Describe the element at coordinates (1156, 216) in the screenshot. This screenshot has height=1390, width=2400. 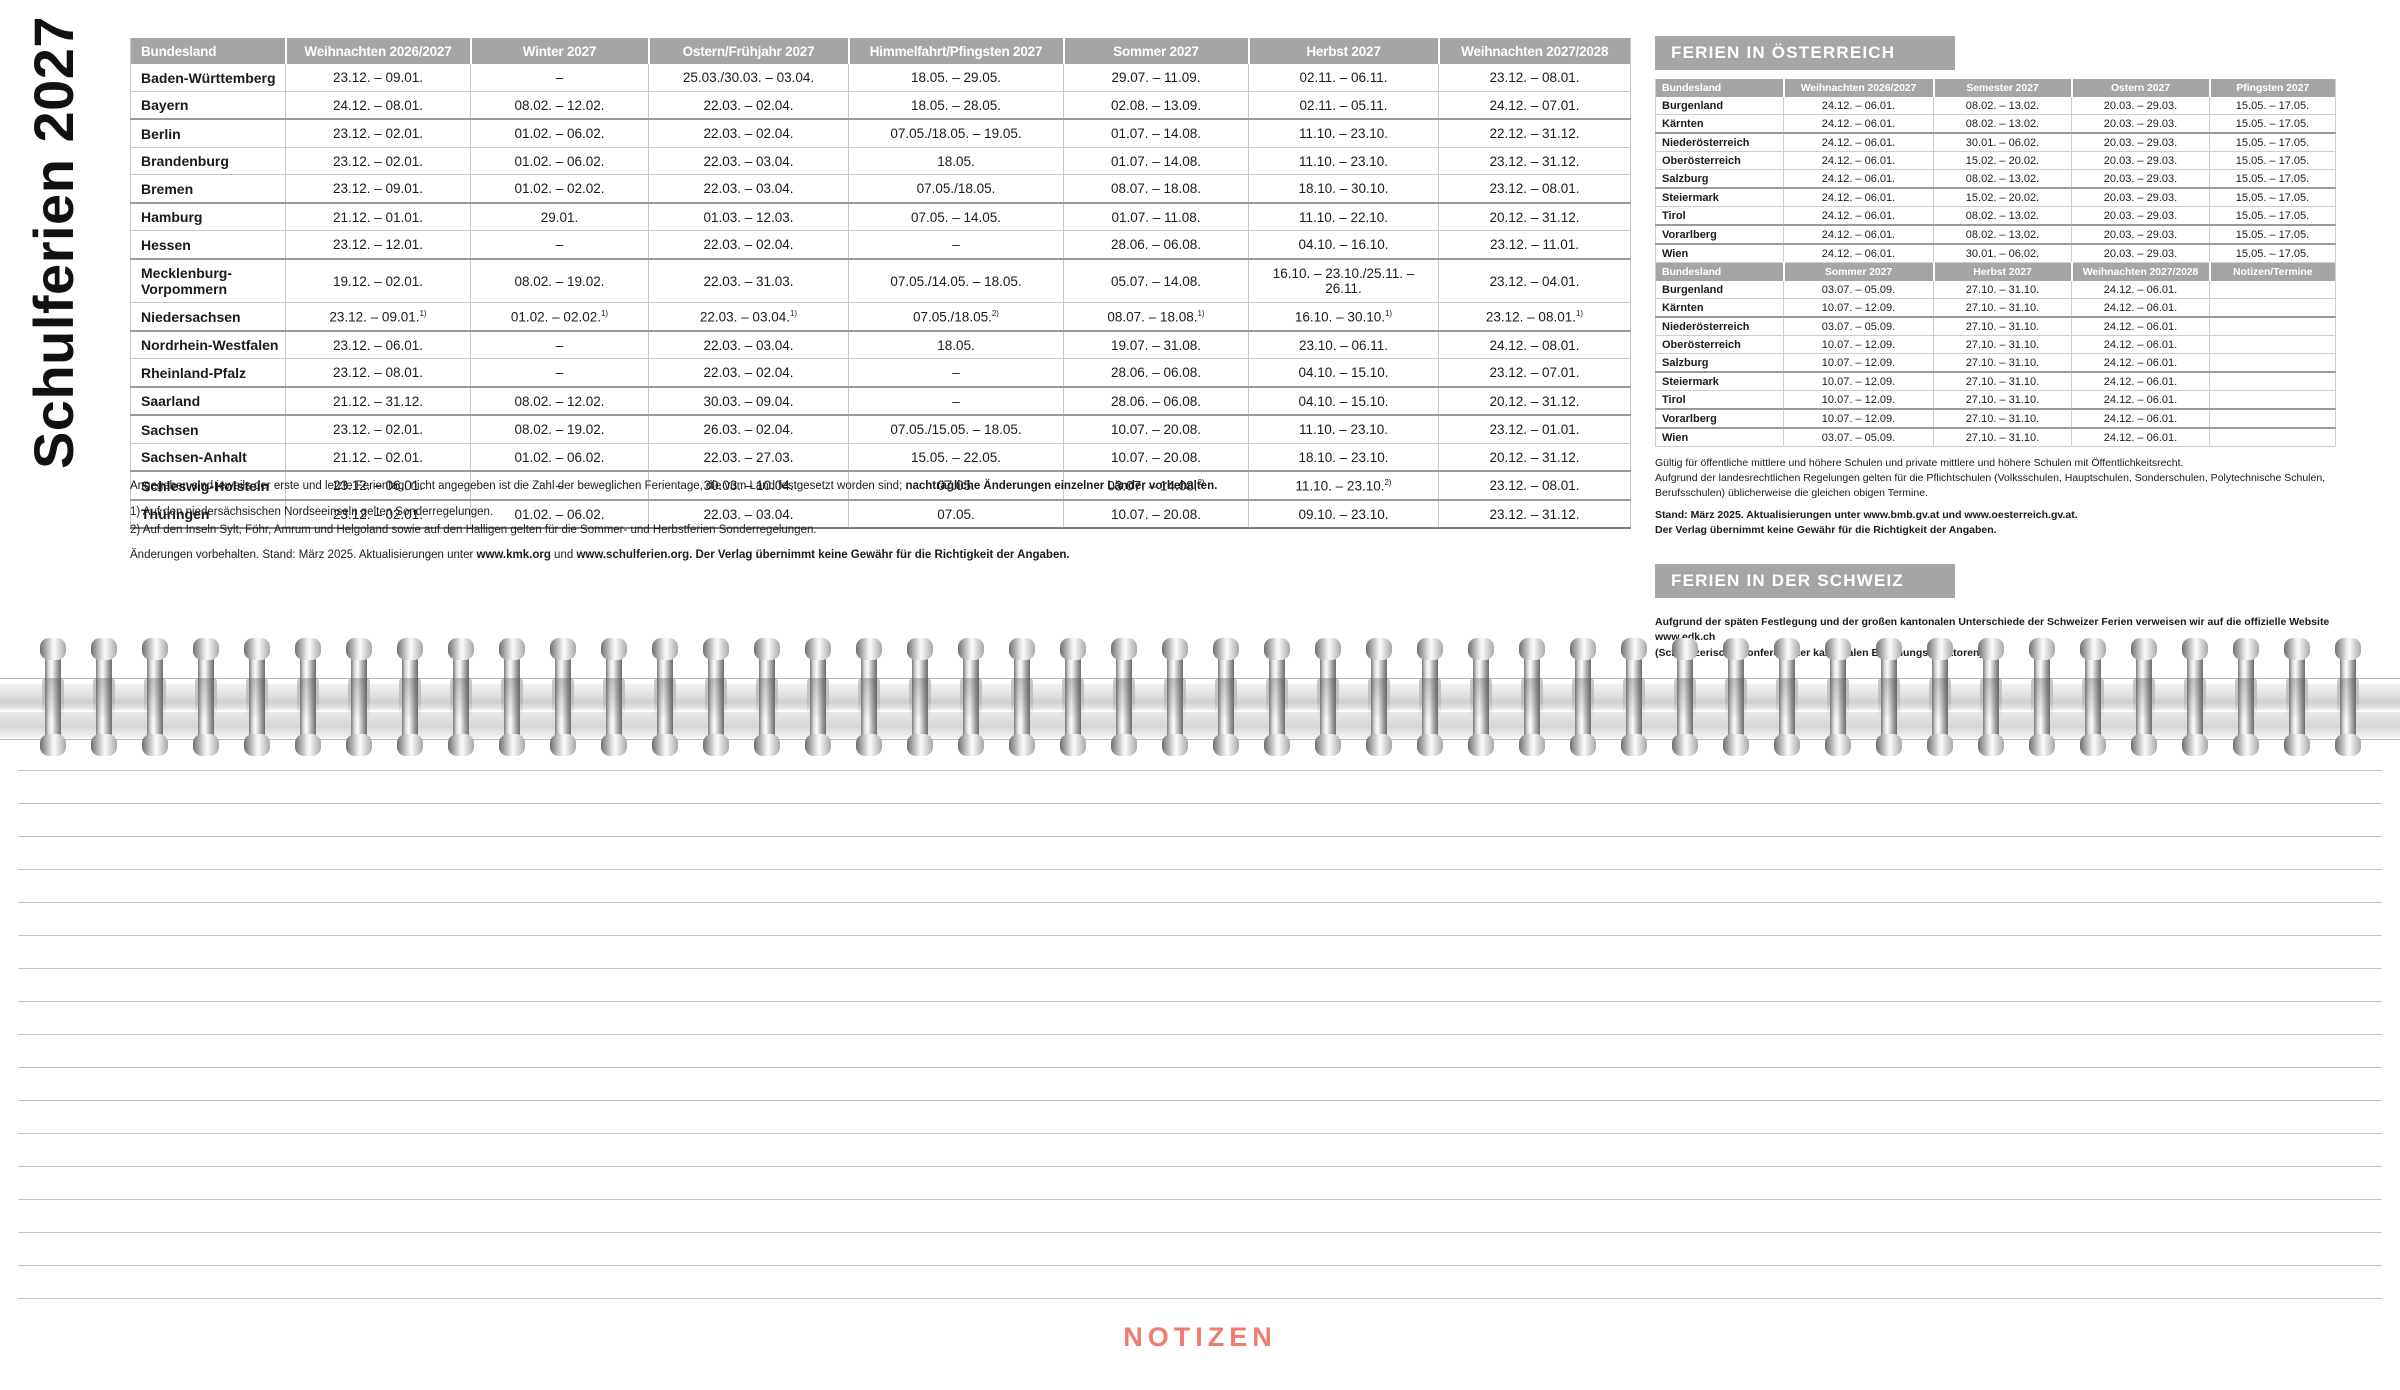
I see `cell-sommer: 01.07. – 11.08.` at that location.